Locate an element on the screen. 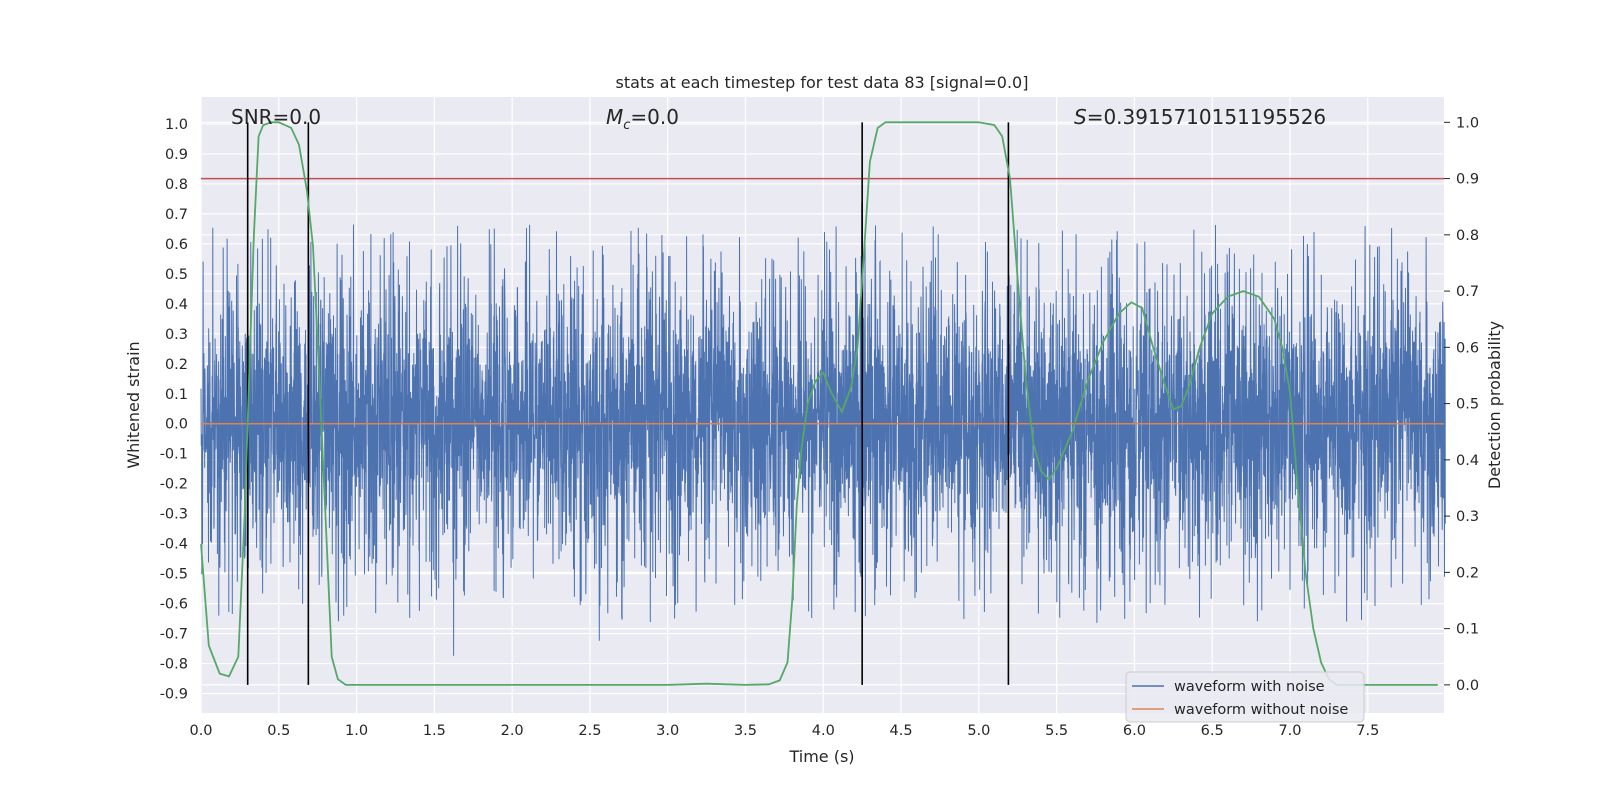 Image resolution: width=1600 pixels, height=800 pixels. snr-annotation: SNR=0.0 is located at coordinates (276, 117).